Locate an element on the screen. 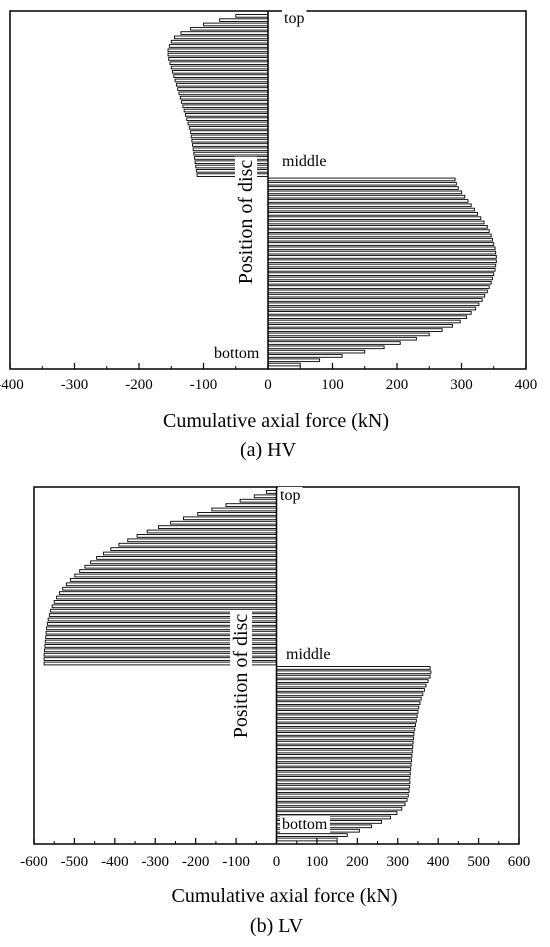  y-axis-label-bg-hv is located at coordinates (246, 222).